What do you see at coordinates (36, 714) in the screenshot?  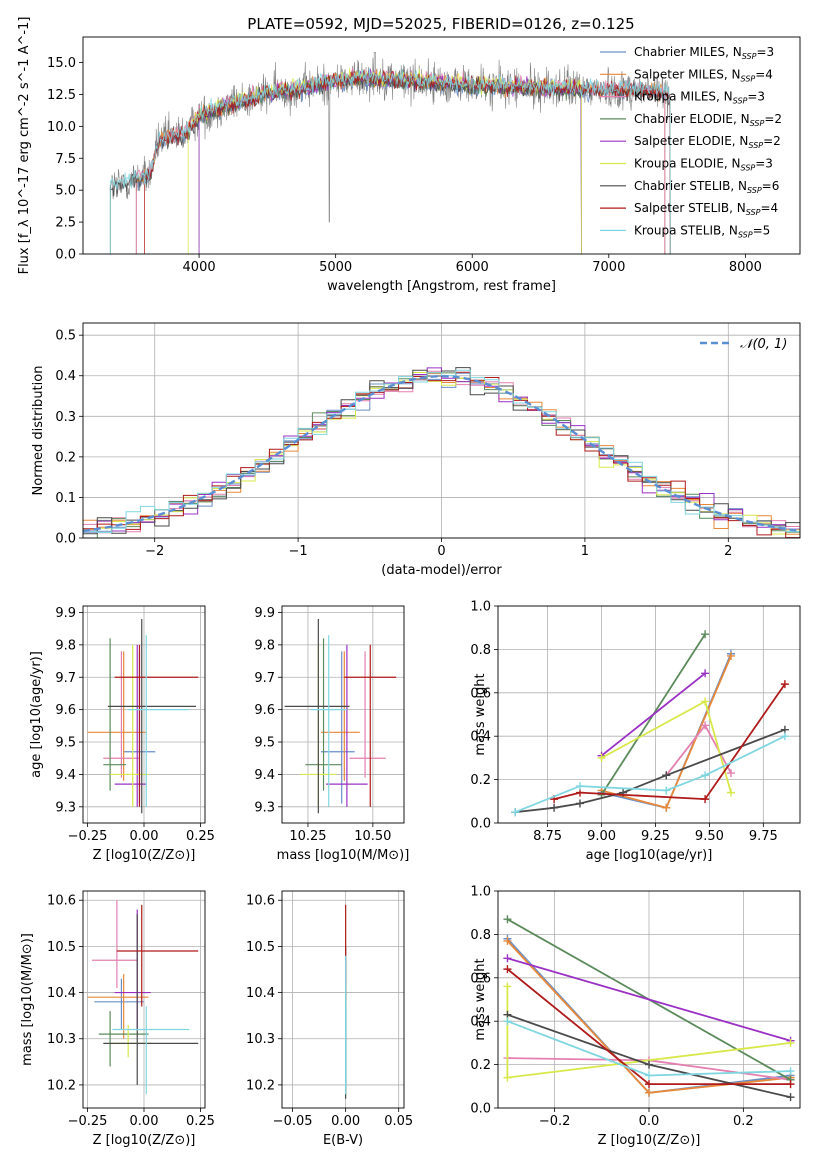 I see `y-axis-label: age [log10(age/yr)]` at bounding box center [36, 714].